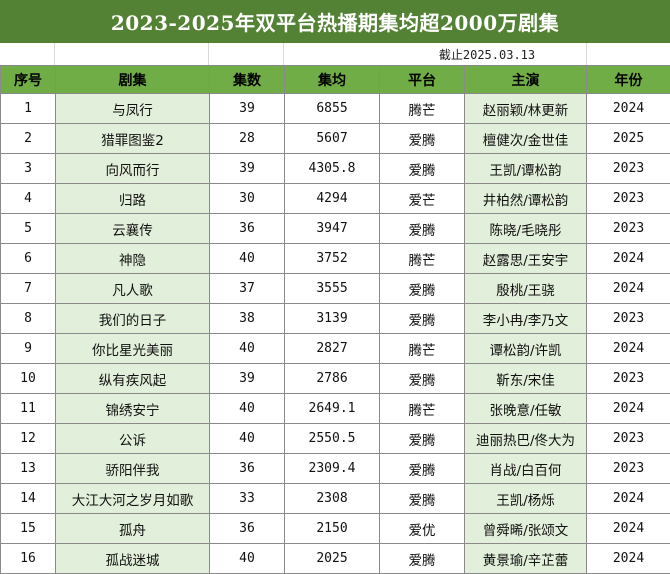 The width and height of the screenshot is (670, 574). I want to click on cell-cast: 王凯/谭松韵, so click(526, 169).